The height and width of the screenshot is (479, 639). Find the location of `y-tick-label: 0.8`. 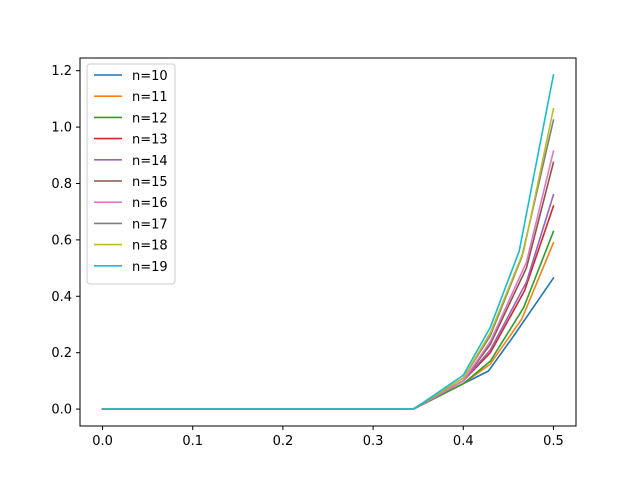

y-tick-label: 0.8 is located at coordinates (61, 184).